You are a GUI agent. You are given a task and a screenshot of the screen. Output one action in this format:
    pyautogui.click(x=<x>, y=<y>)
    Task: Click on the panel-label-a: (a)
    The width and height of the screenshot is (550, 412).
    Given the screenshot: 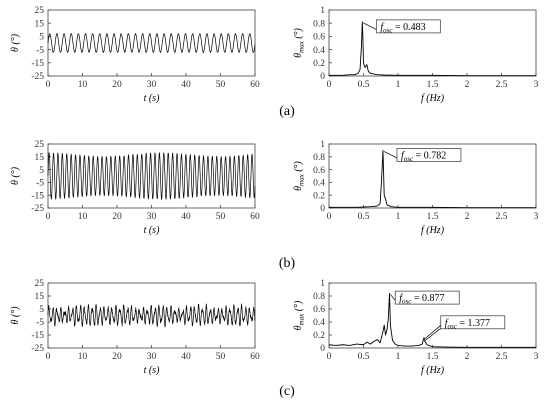 What is the action you would take?
    pyautogui.click(x=287, y=111)
    